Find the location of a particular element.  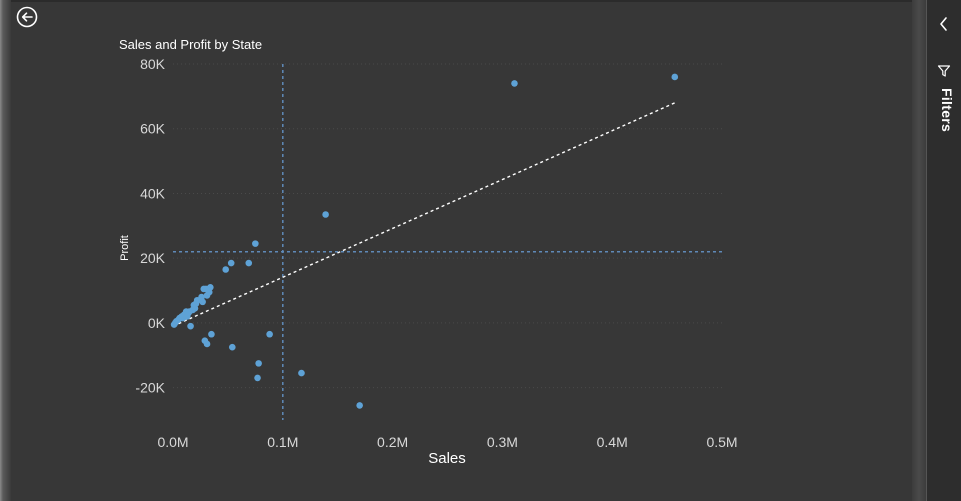

x-tick-label: 0.1M is located at coordinates (282, 442).